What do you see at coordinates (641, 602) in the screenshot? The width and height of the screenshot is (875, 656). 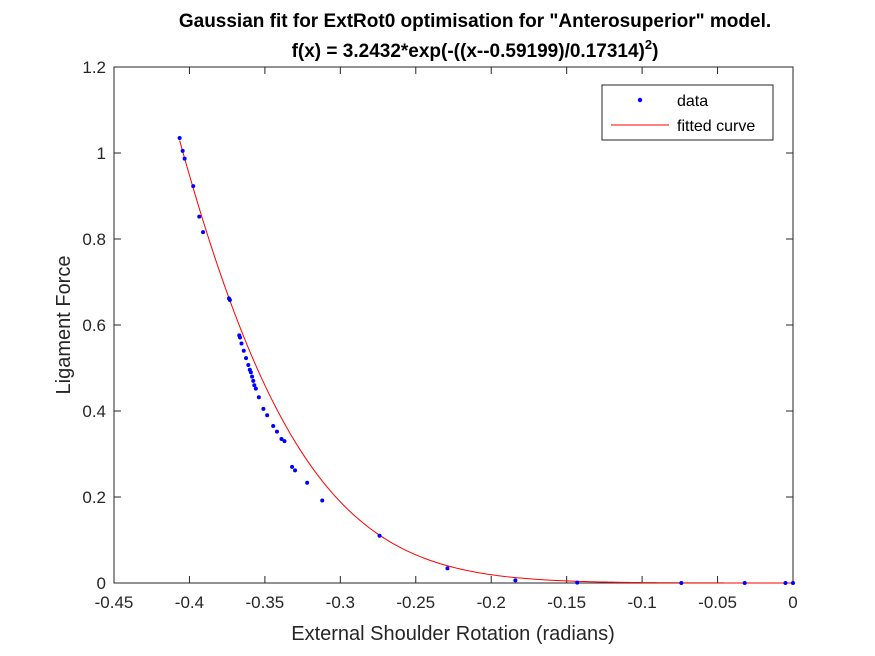 I see `x-tick-label: -0.1` at bounding box center [641, 602].